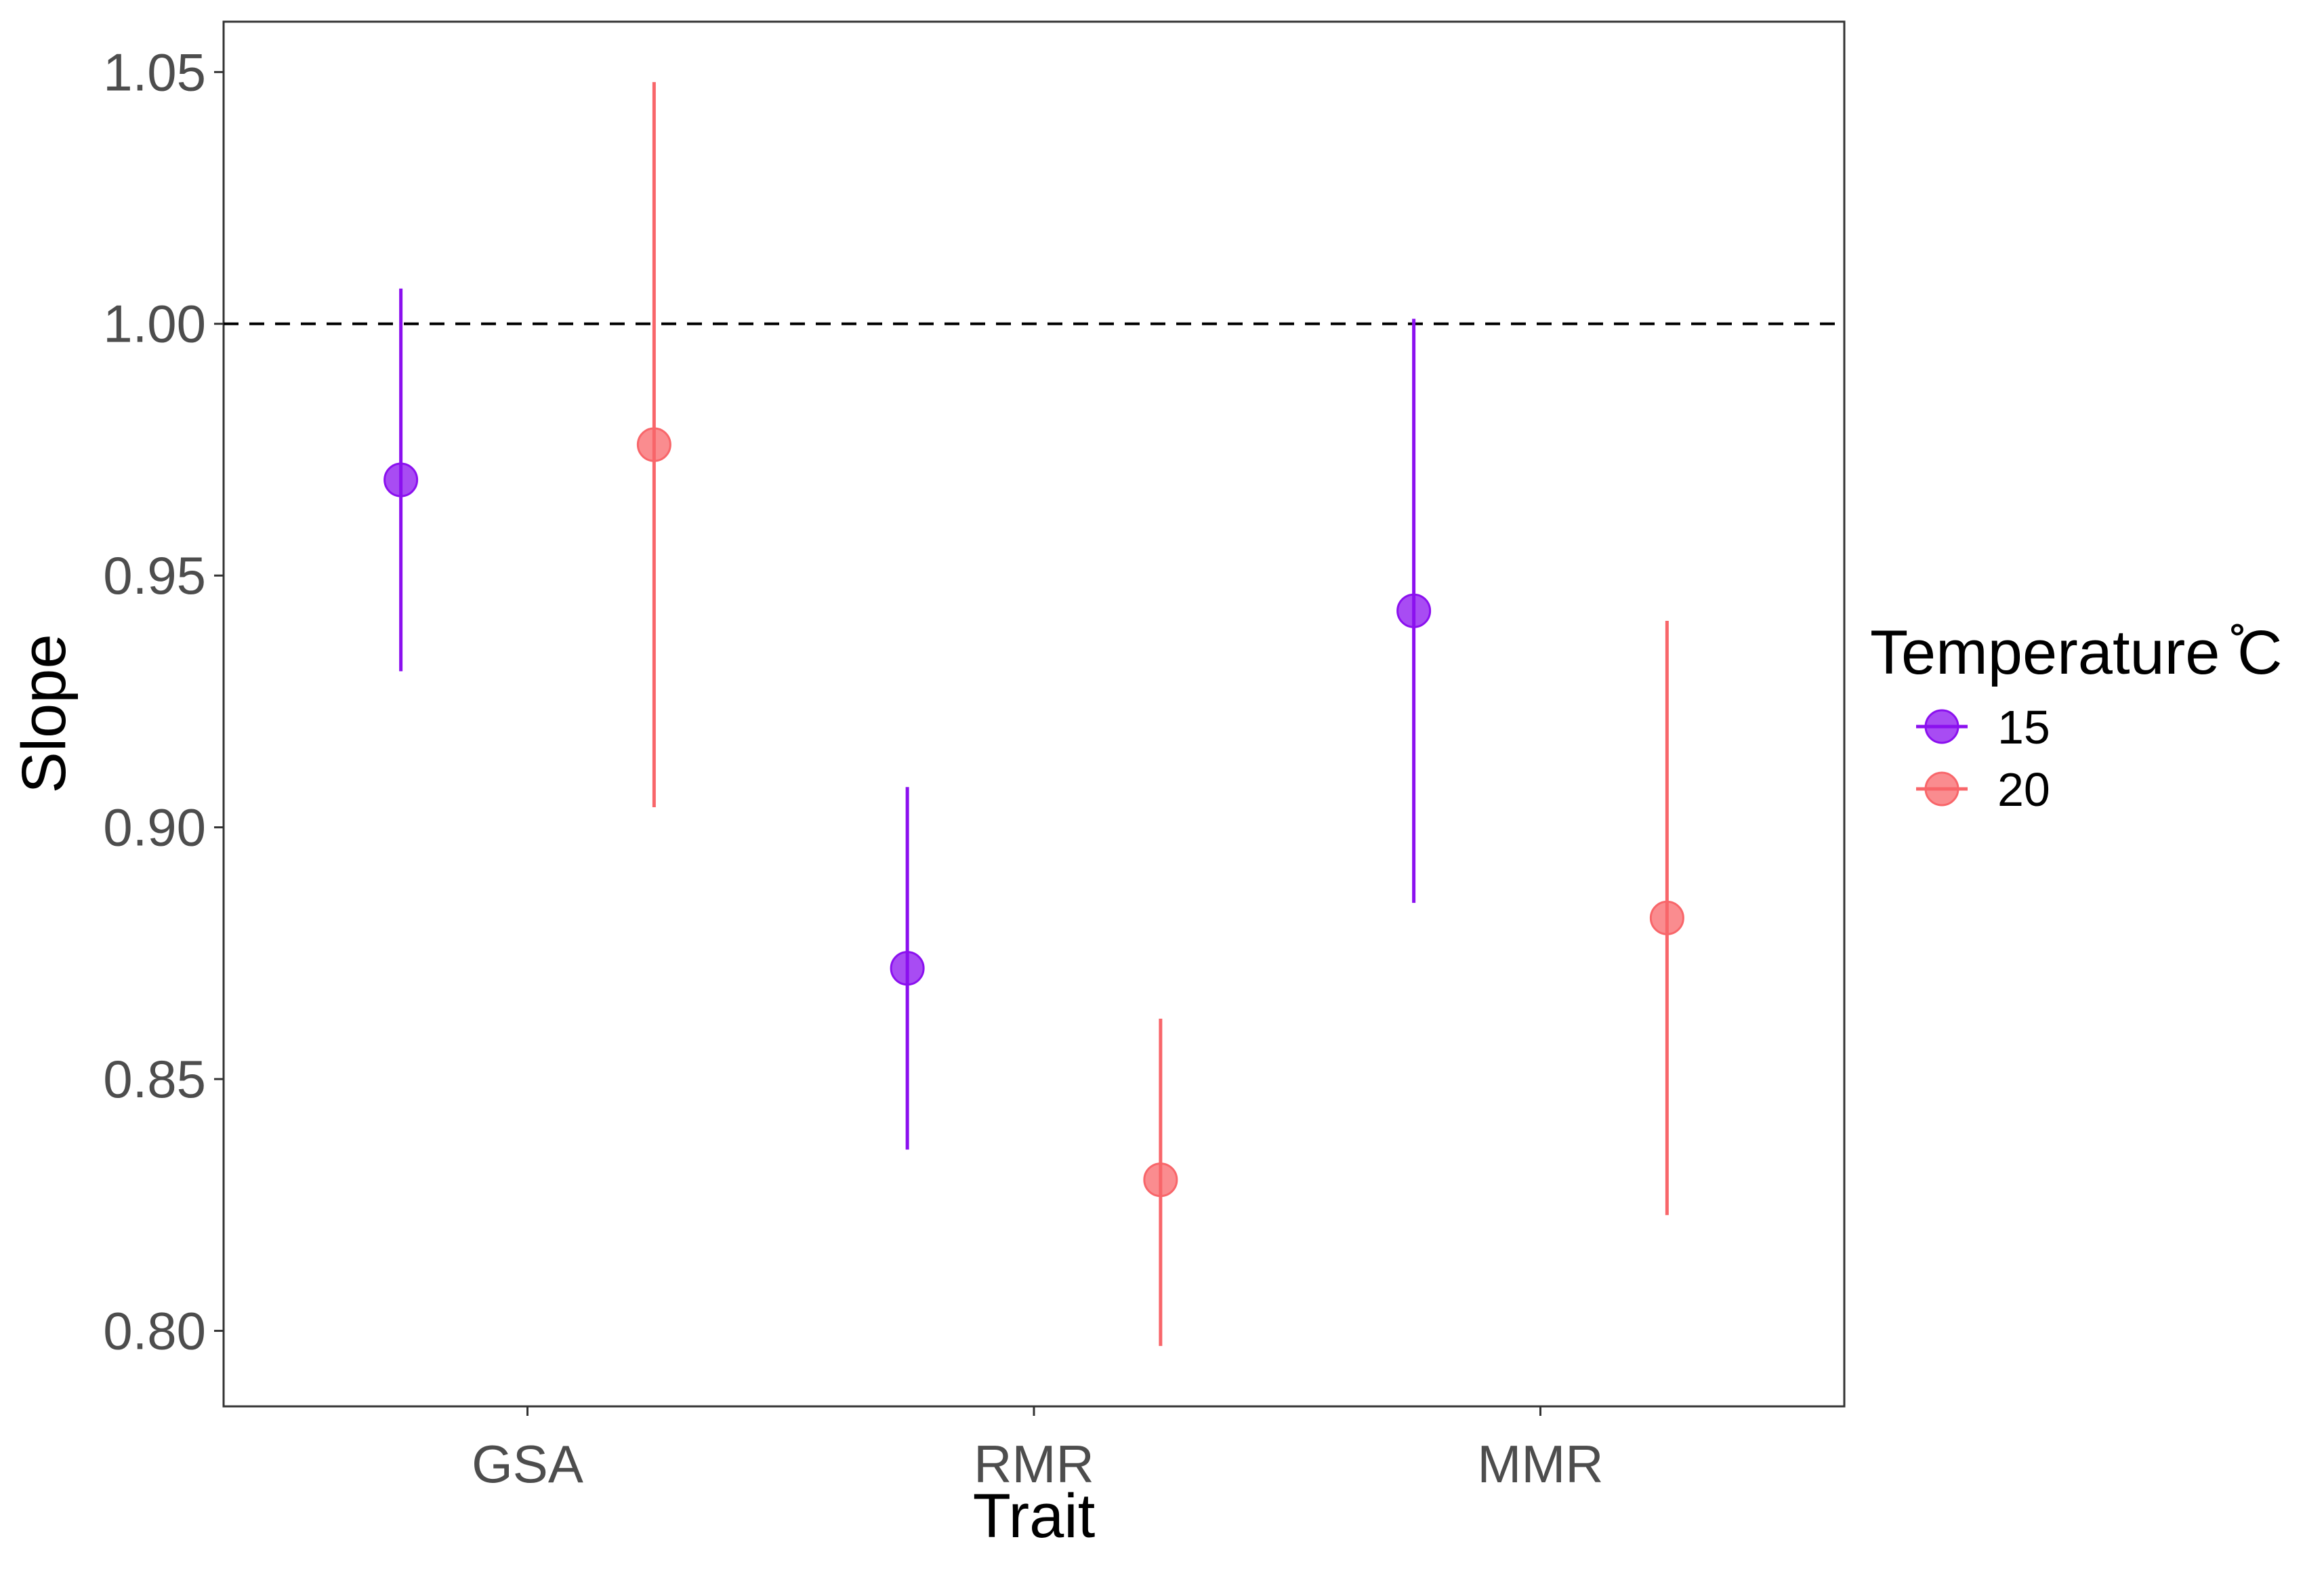 The image size is (2324, 1588). Describe the element at coordinates (1160, 1180) in the screenshot. I see `point-20-rmr` at that location.